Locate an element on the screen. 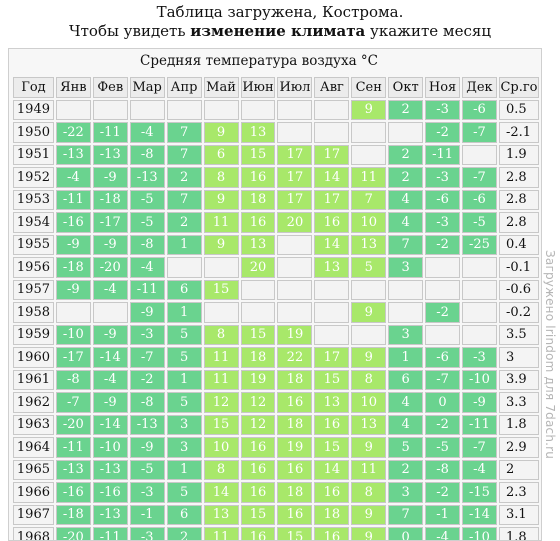 The image size is (560, 541). table-caption: Средняя температура воздуха °C is located at coordinates (259, 61).